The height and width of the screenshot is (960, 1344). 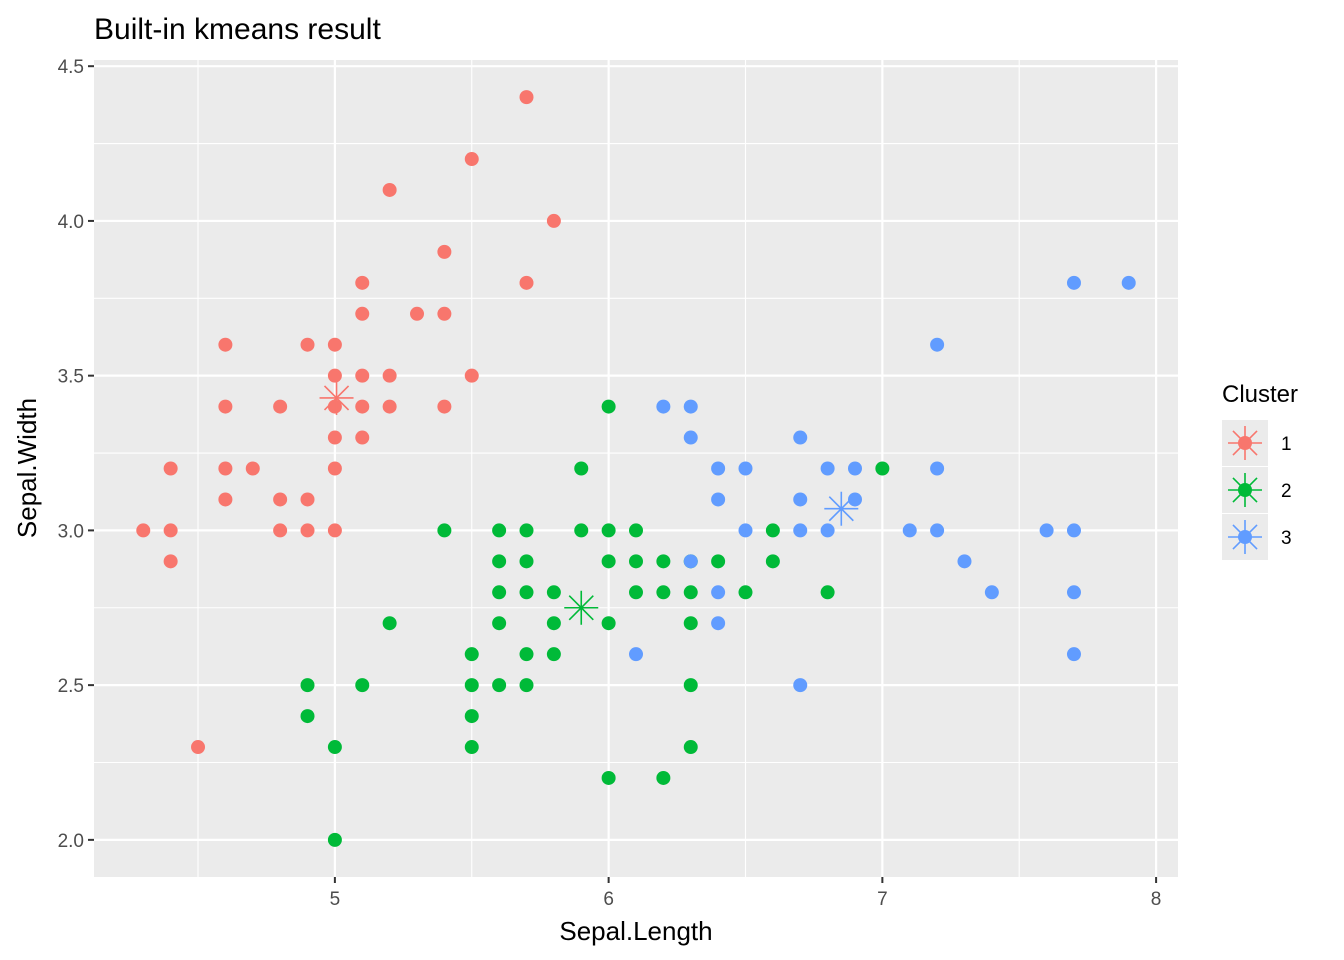 I want to click on x-tick-label: 7, so click(x=882, y=899).